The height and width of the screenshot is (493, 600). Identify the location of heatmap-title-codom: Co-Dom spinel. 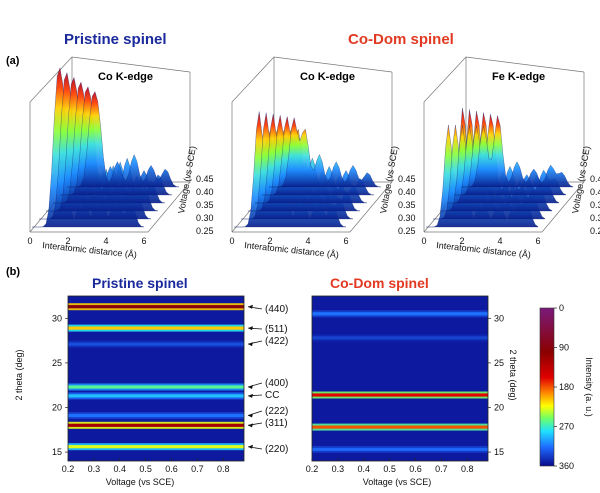
(379, 283).